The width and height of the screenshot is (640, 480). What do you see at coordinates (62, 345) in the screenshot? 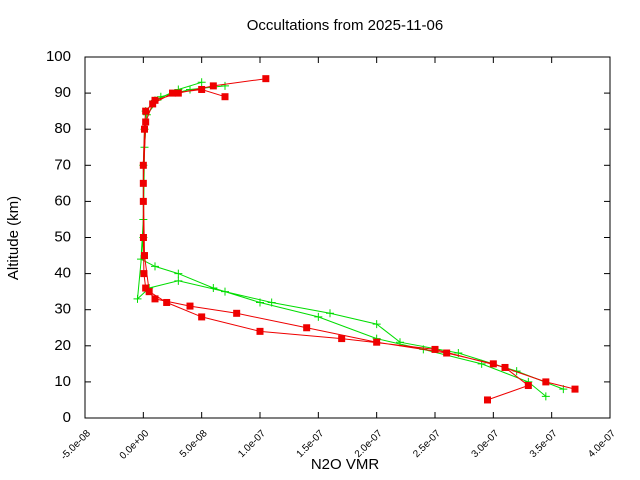
I see `y-tick-label: 20` at bounding box center [62, 345].